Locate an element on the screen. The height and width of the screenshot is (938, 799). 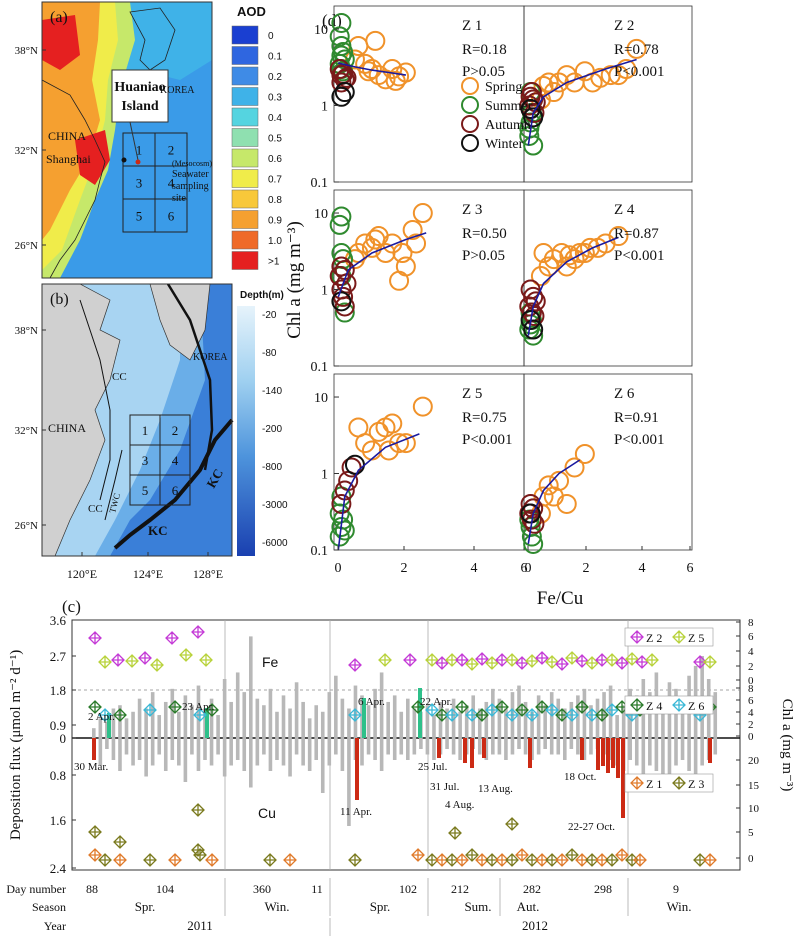
panel-c-green-event-label: 2 Apr. is located at coordinates (101, 717).